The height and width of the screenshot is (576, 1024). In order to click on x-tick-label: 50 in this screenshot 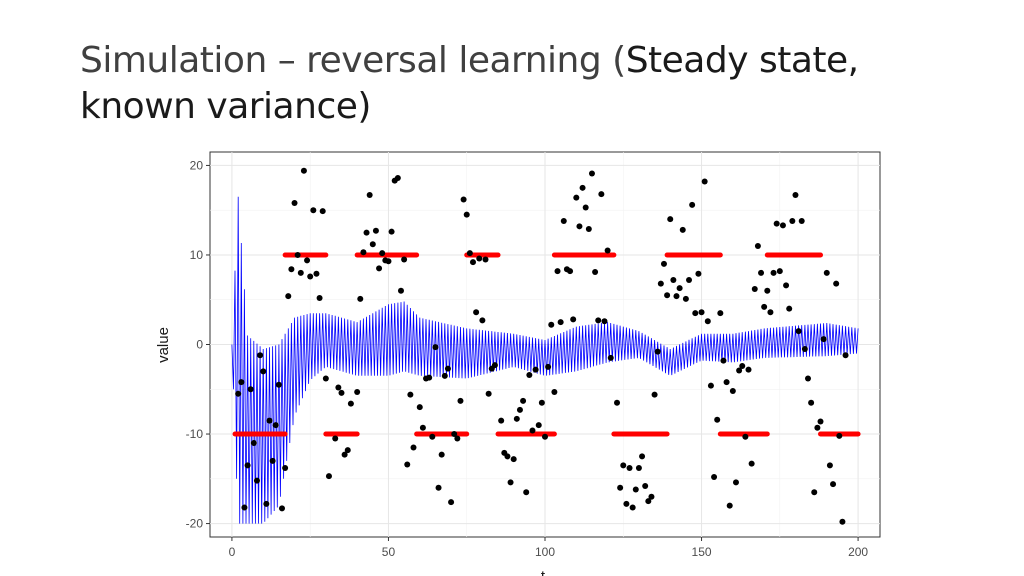, I will do `click(389, 552)`.